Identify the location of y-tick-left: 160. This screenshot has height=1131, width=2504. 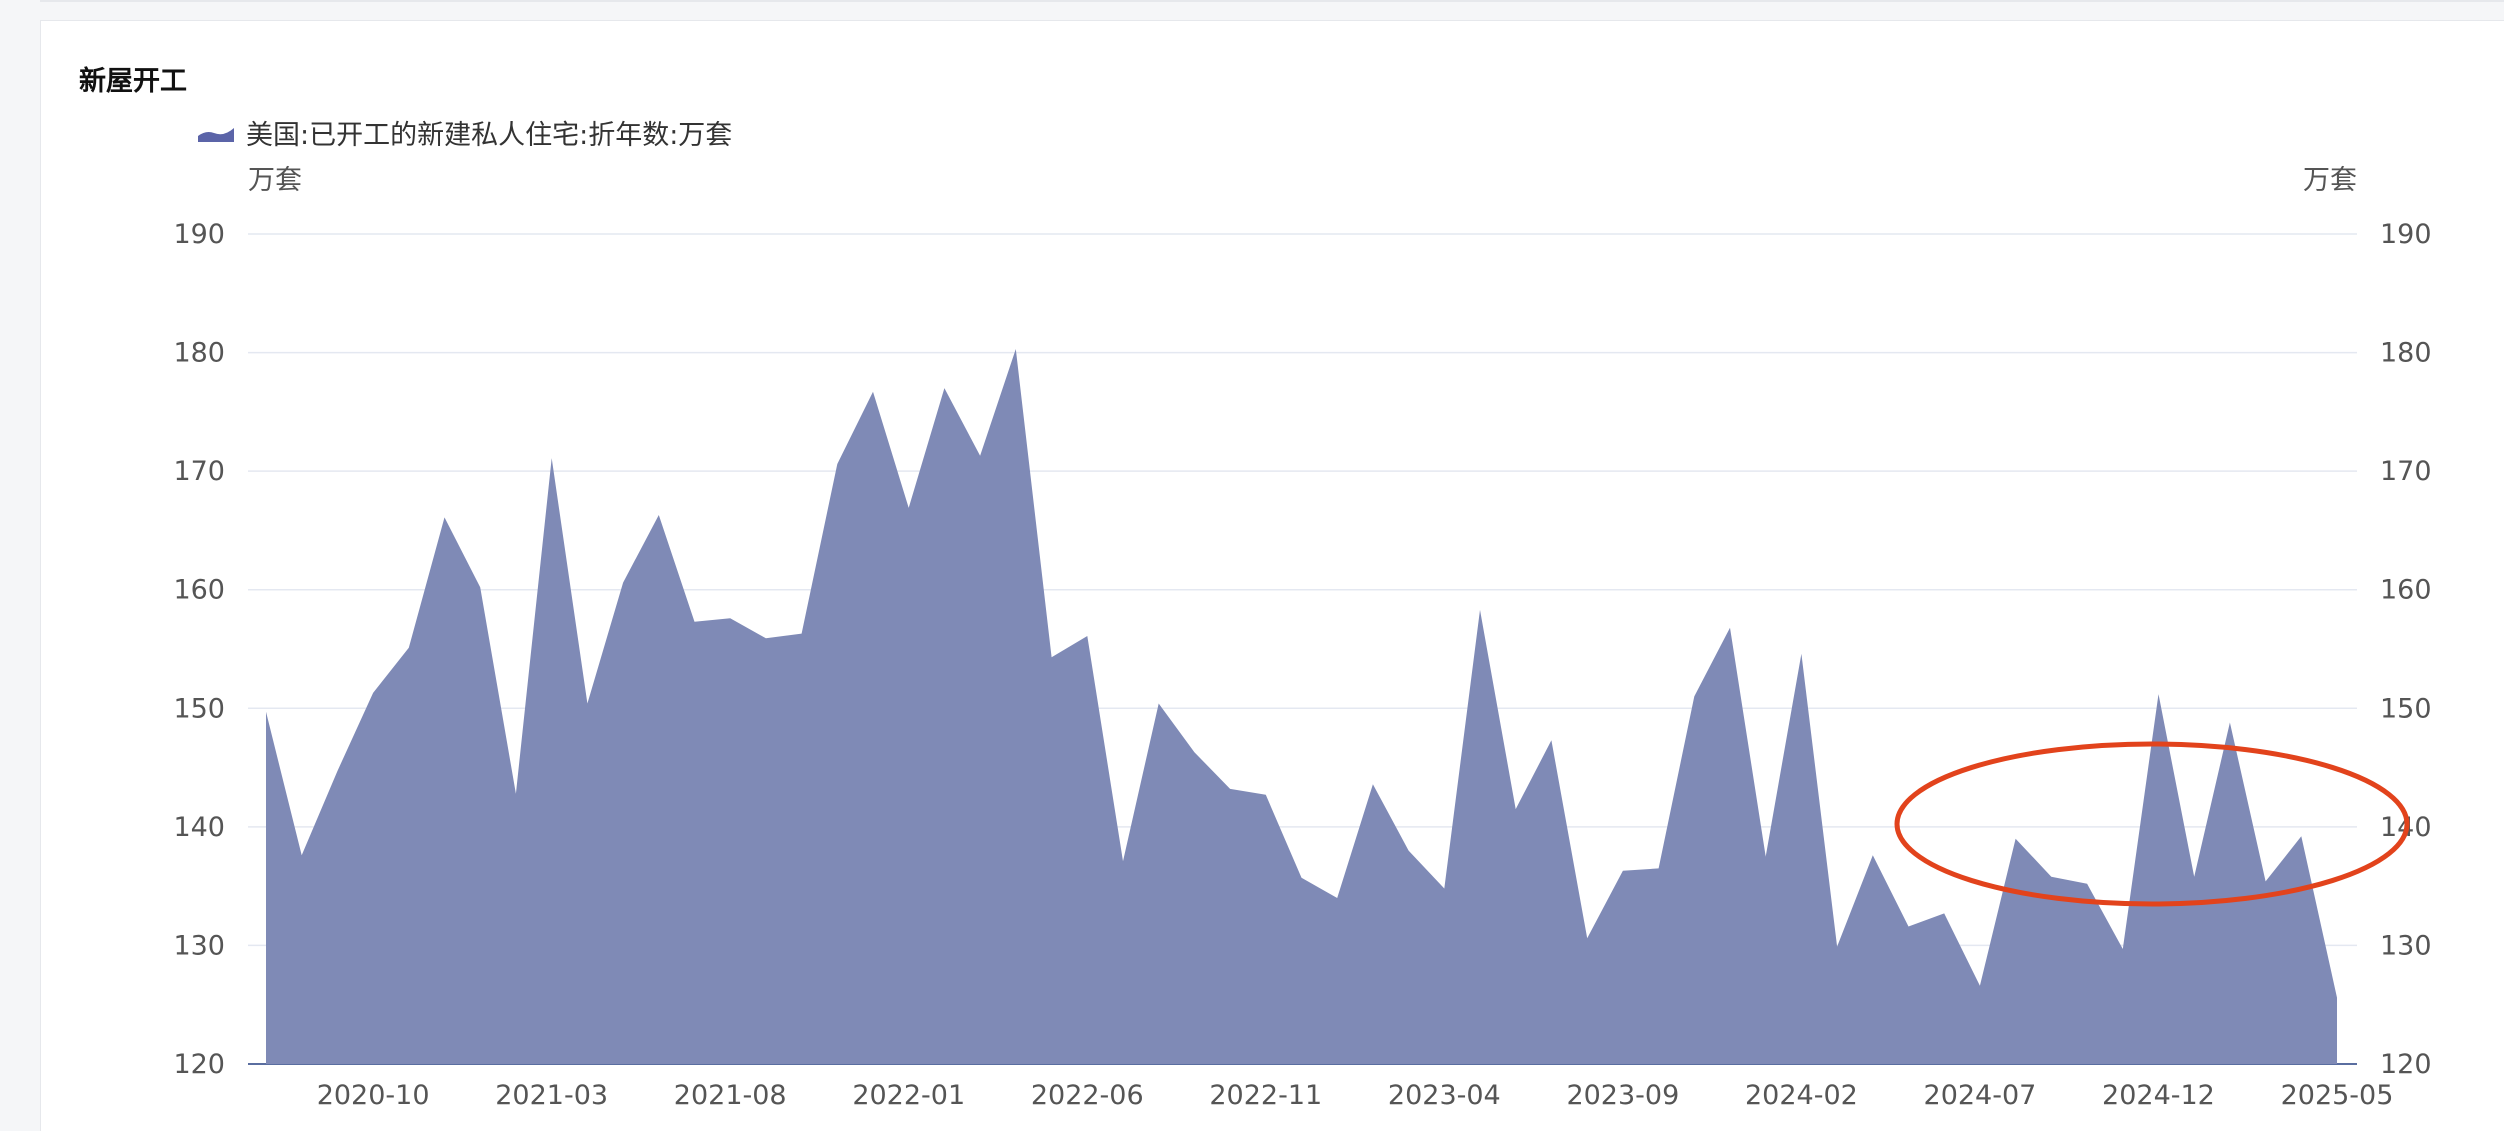
(199, 590).